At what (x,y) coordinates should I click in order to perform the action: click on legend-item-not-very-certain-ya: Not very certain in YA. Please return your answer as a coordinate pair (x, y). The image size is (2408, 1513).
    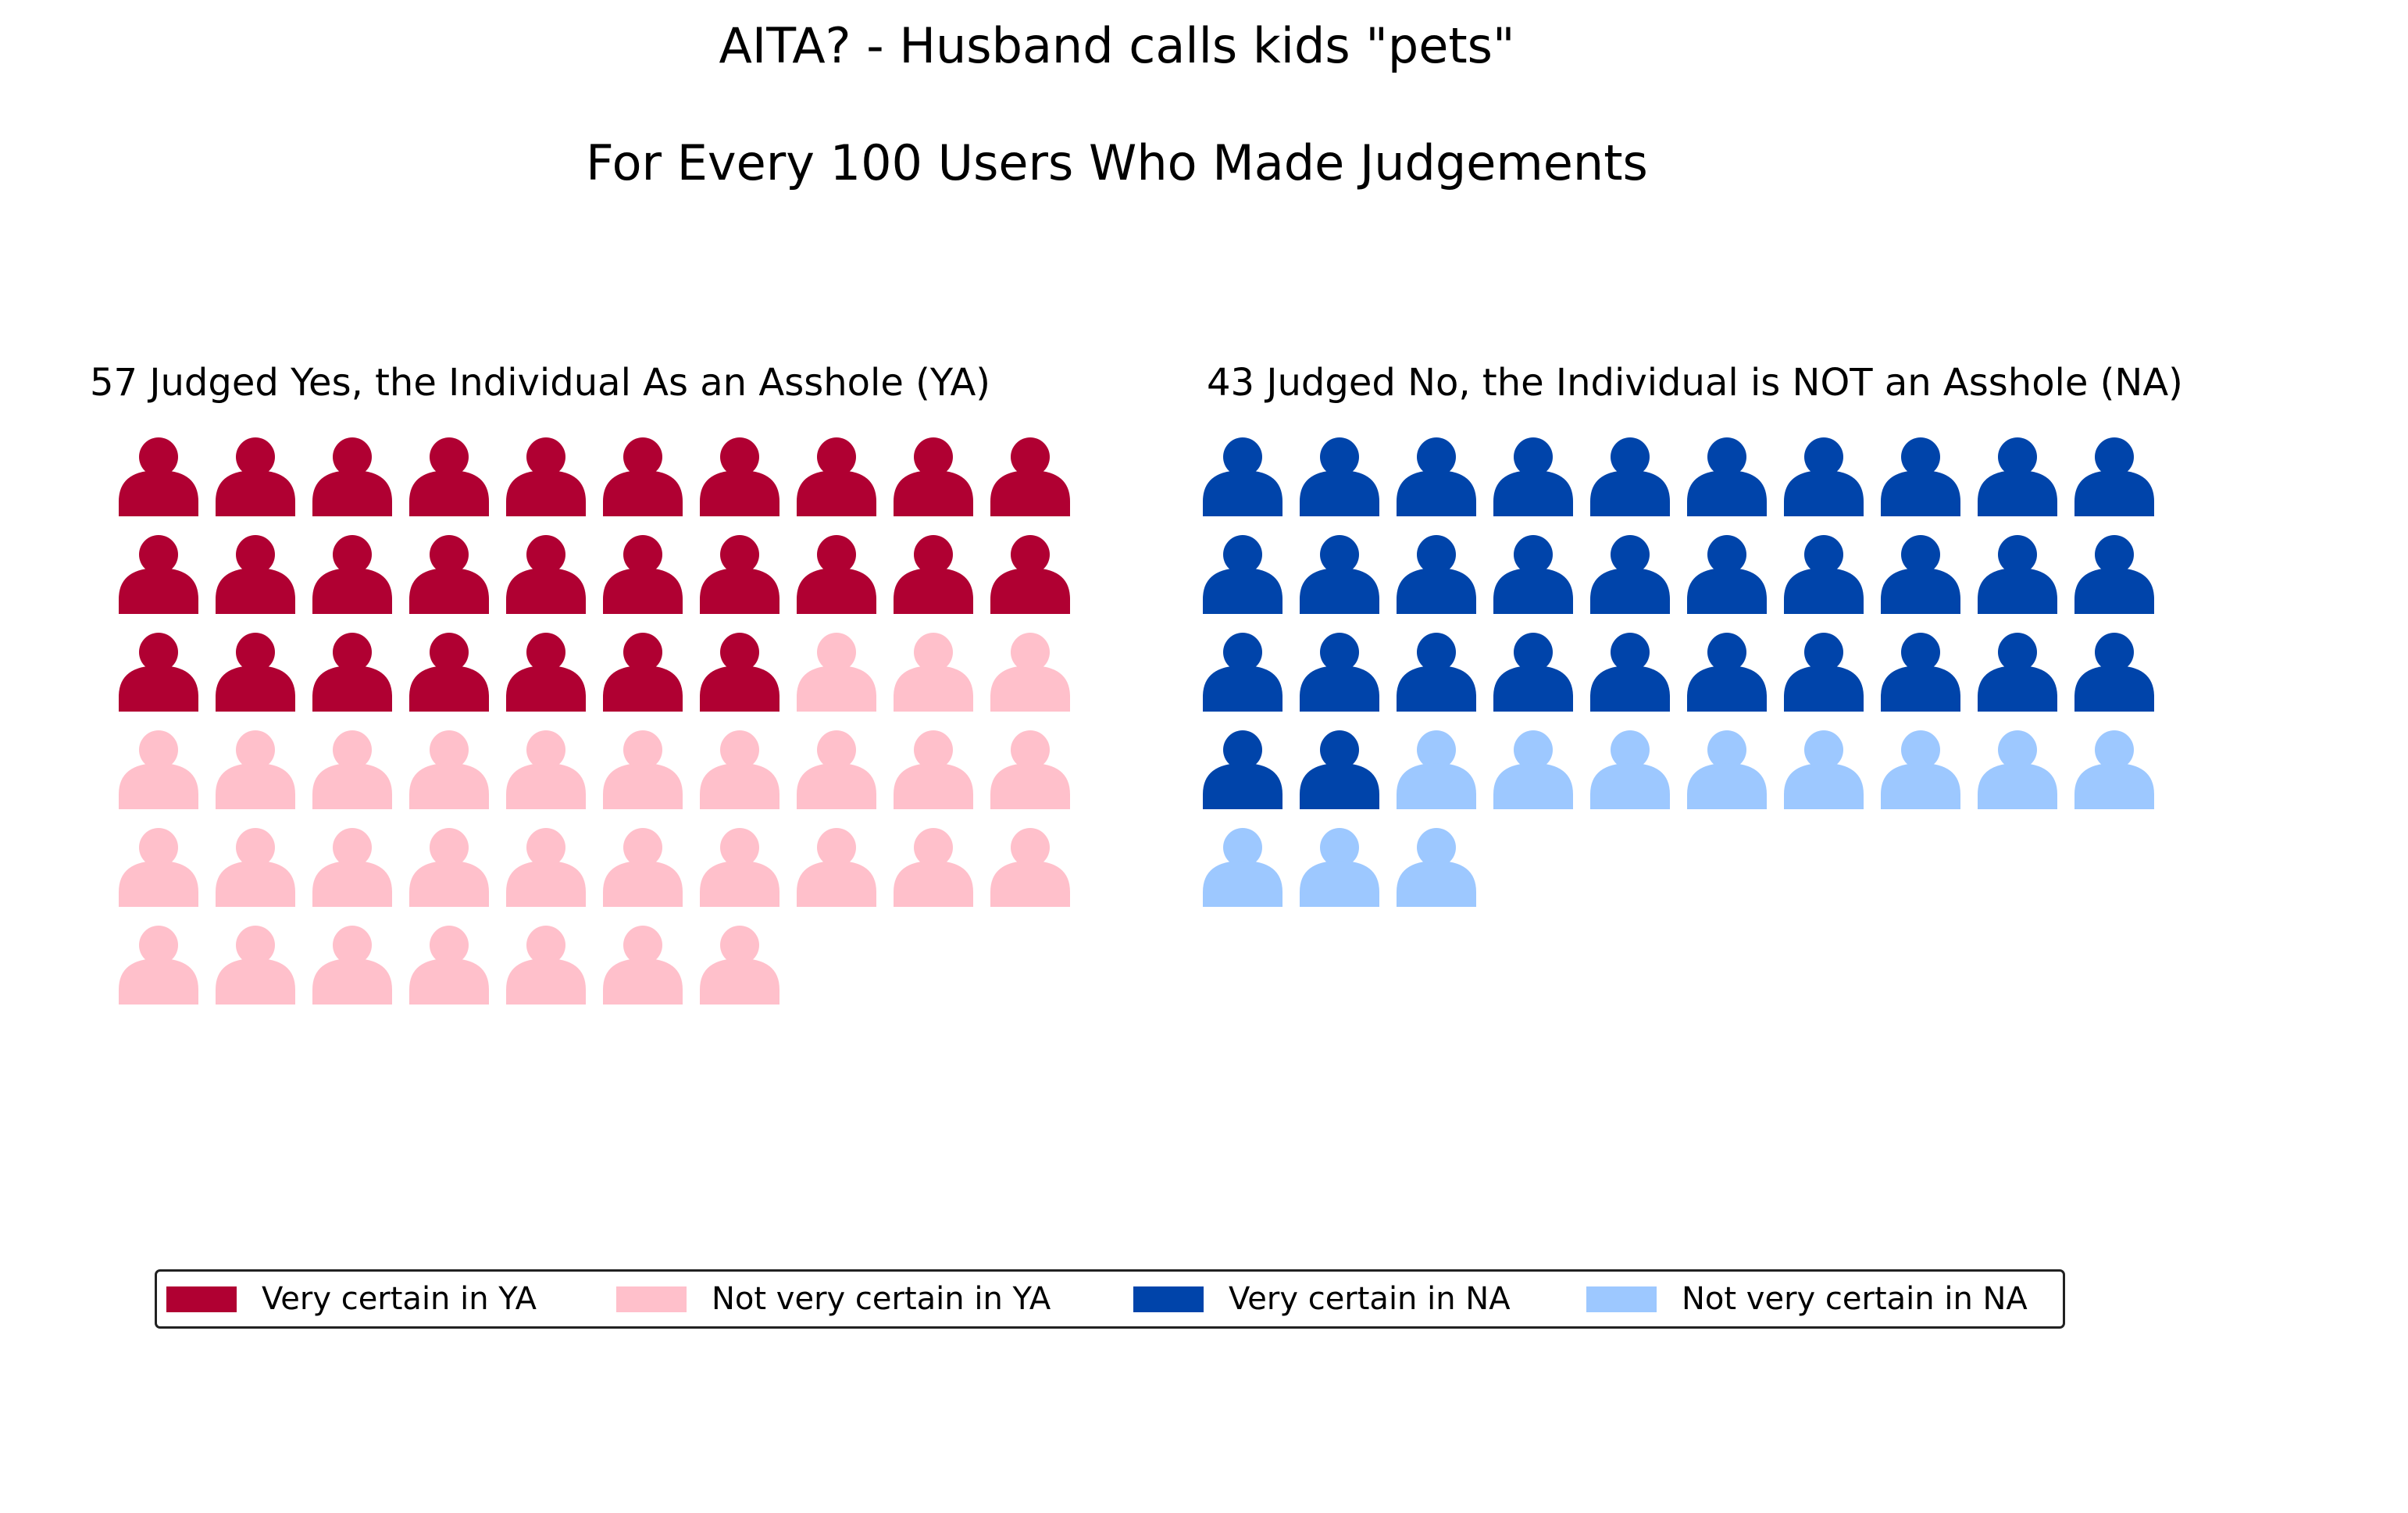
    Looking at the image, I should click on (834, 1299).